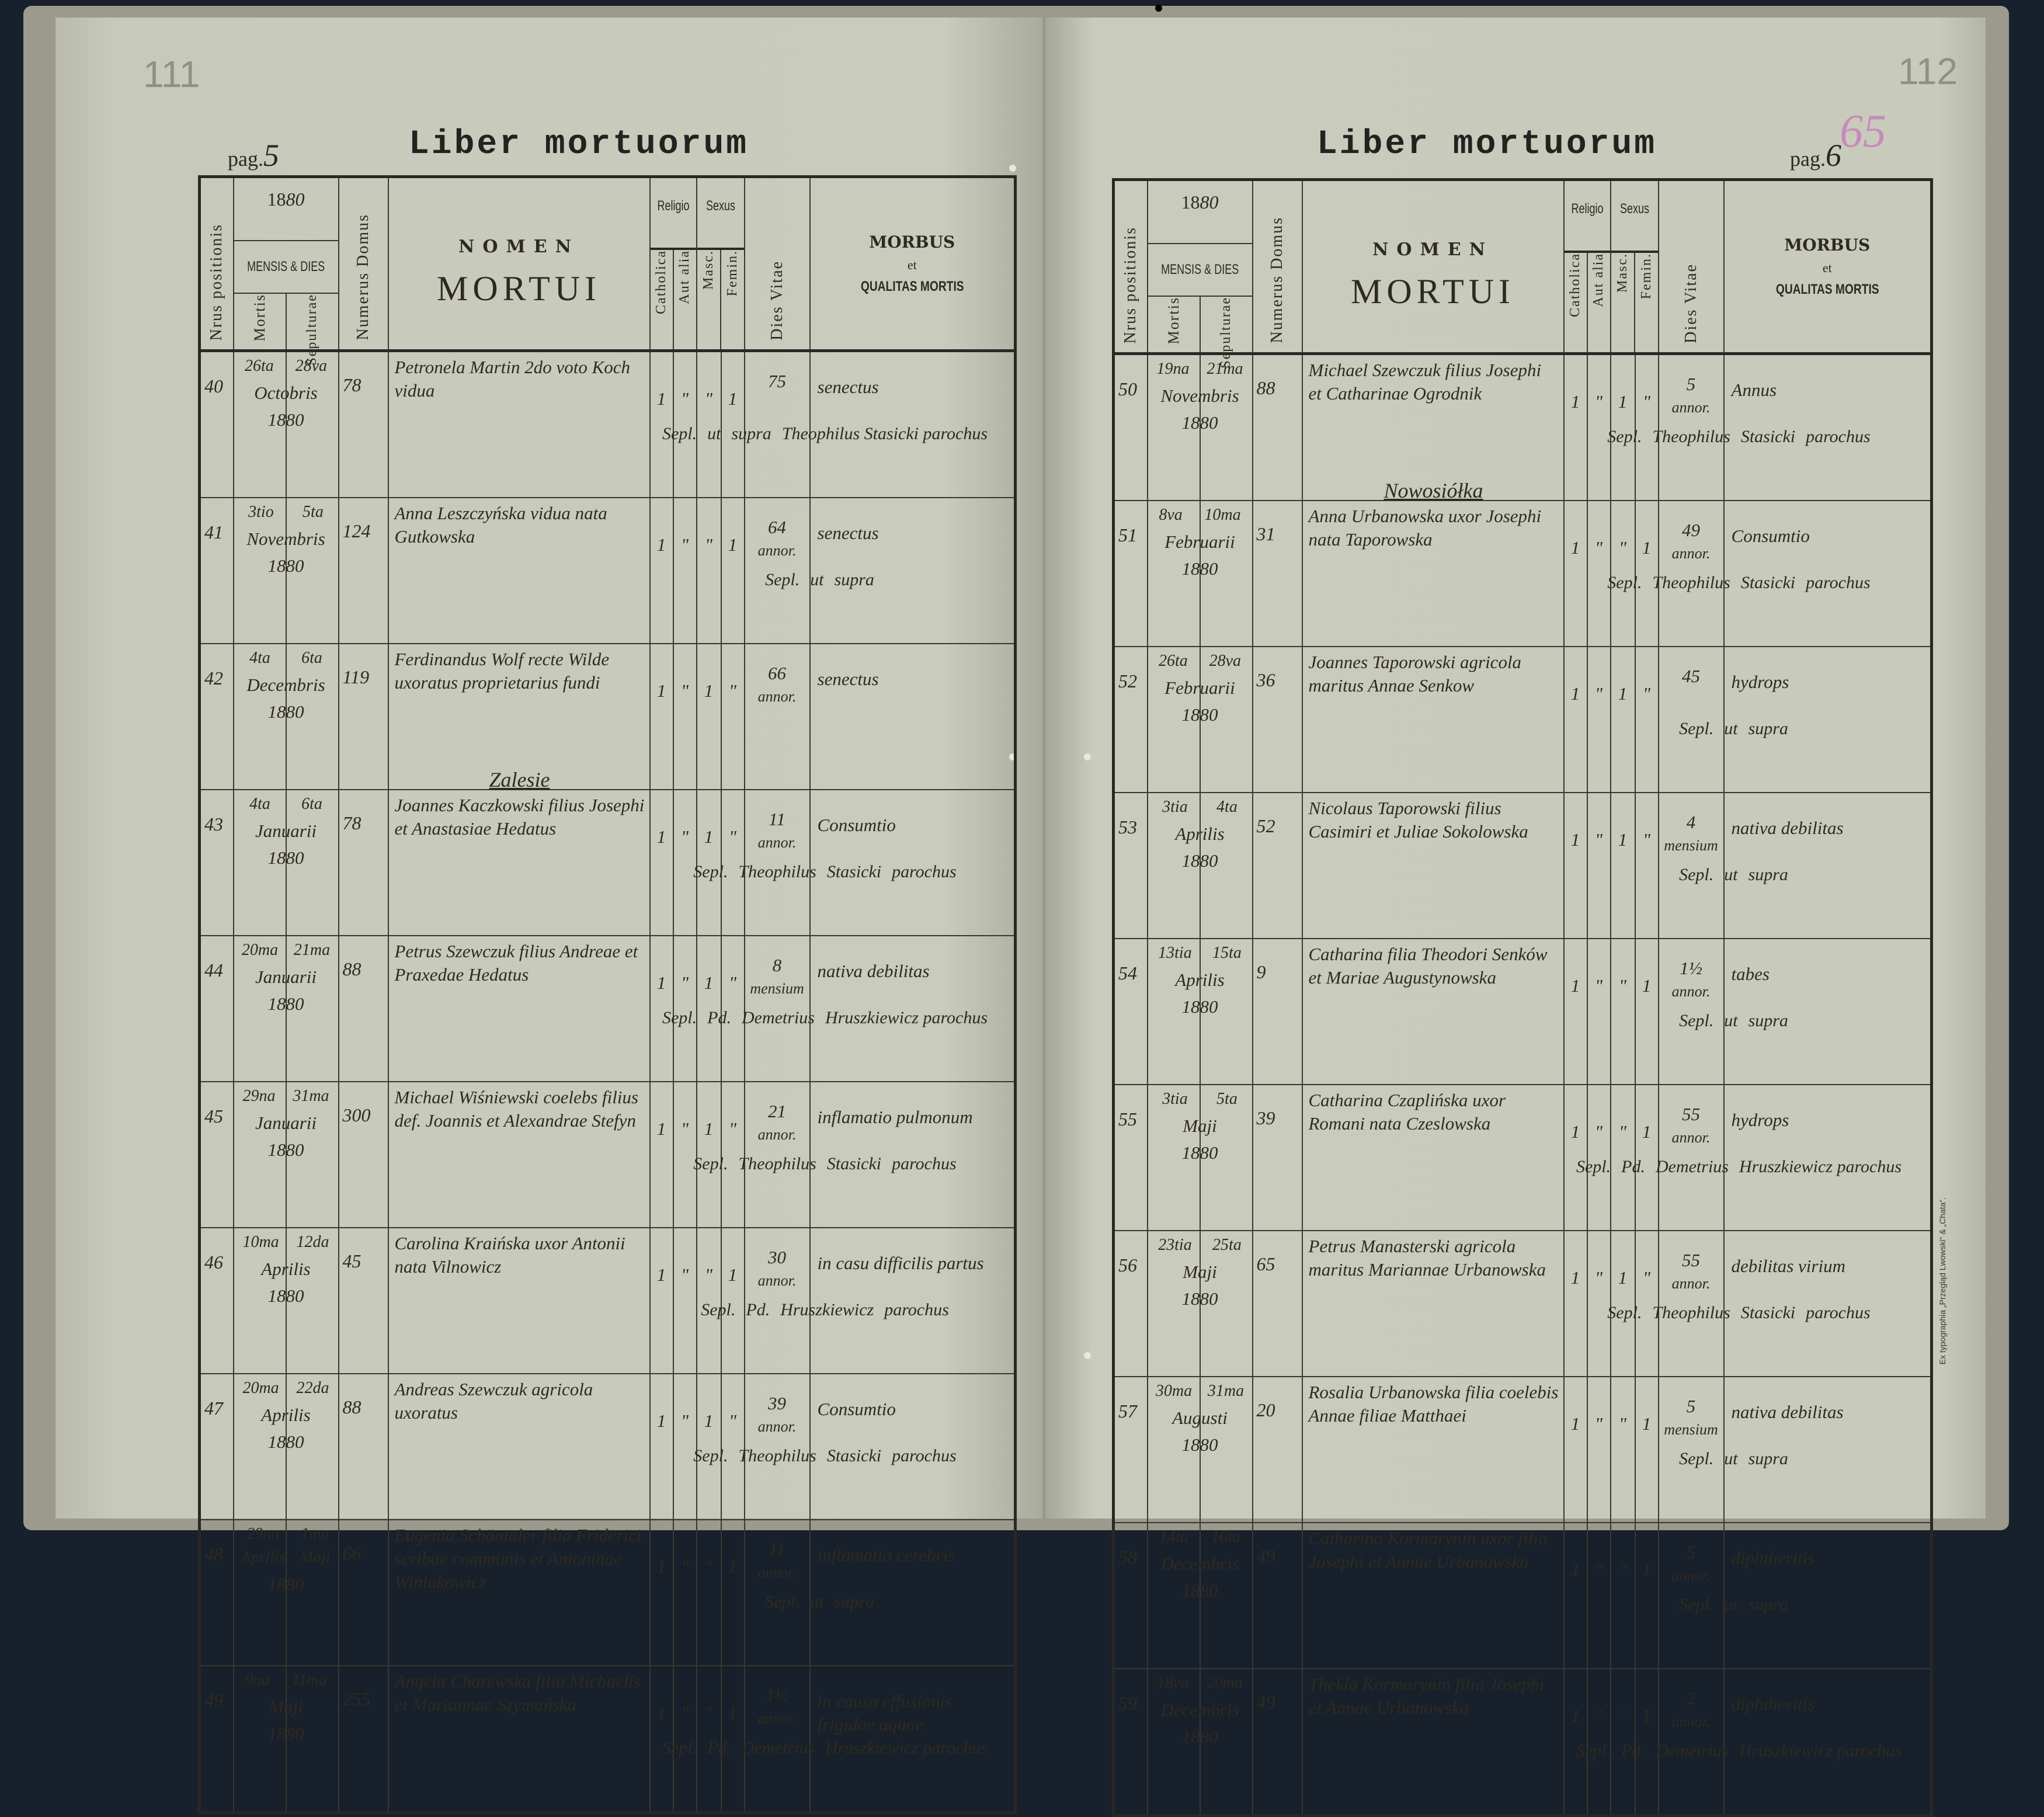  Describe the element at coordinates (1587, 267) in the screenshot. I see `header-religio: Religio Catholica Aut alia` at that location.